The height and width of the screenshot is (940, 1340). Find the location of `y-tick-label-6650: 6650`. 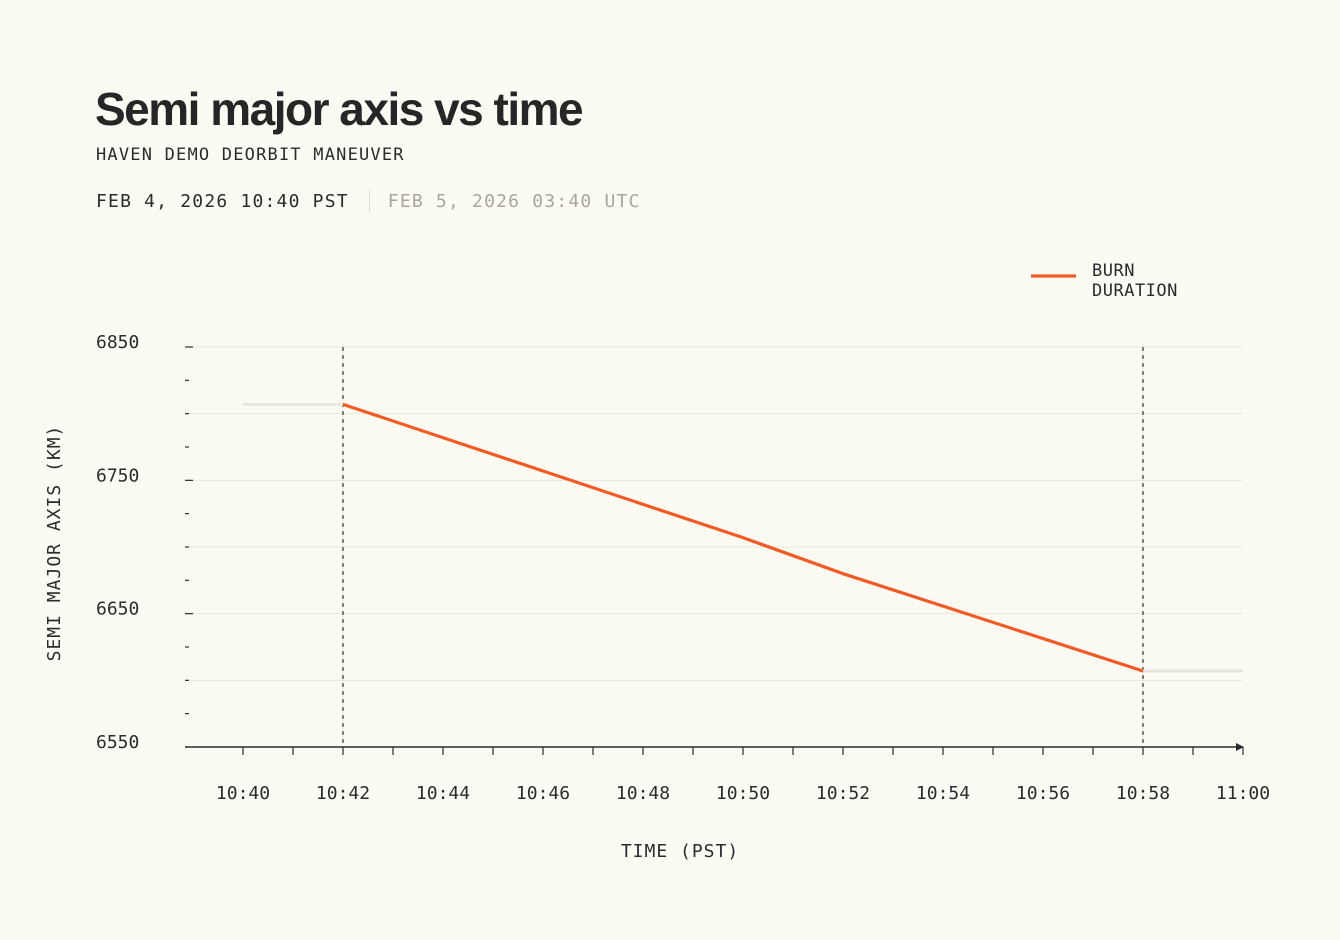

y-tick-label-6650: 6650 is located at coordinates (117, 609).